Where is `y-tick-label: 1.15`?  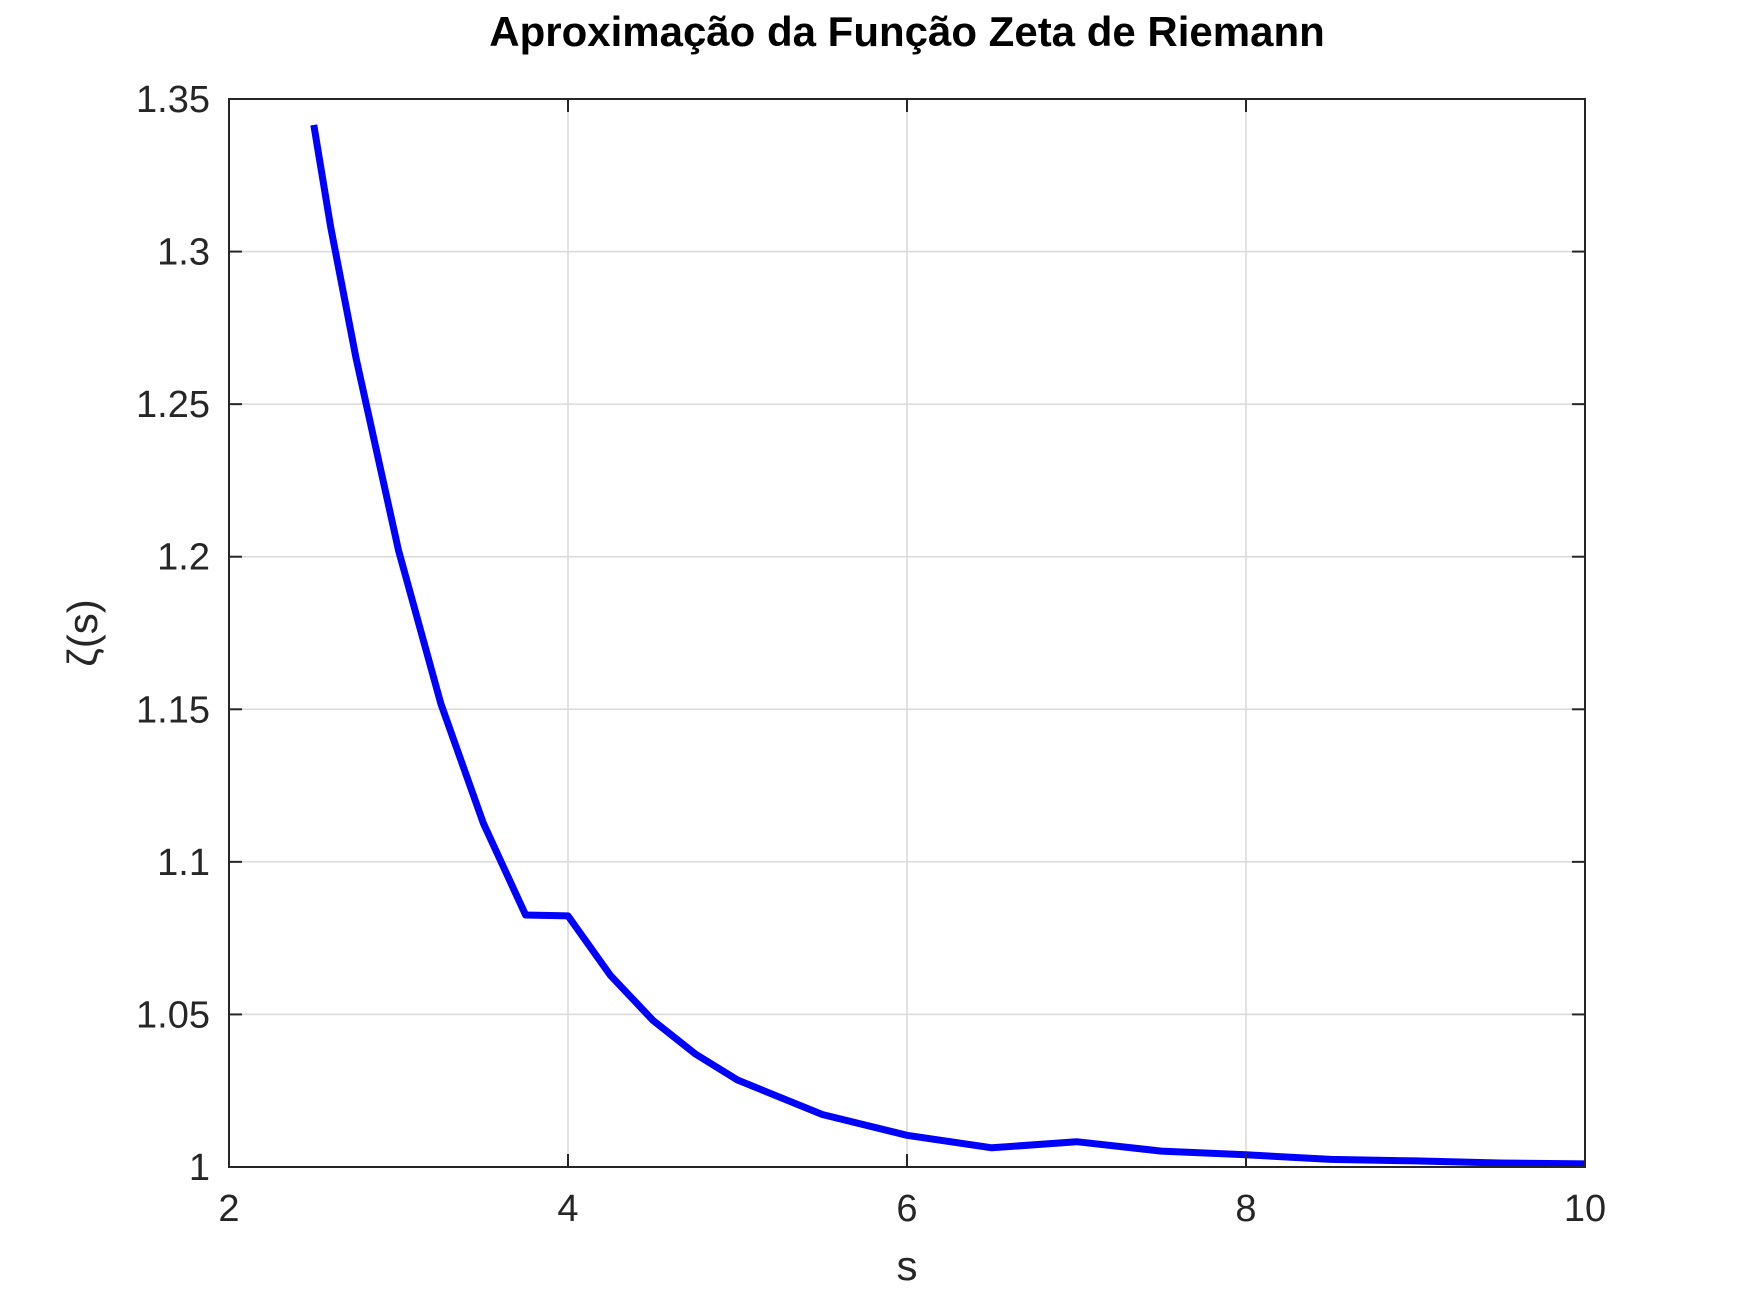 y-tick-label: 1.15 is located at coordinates (173, 710).